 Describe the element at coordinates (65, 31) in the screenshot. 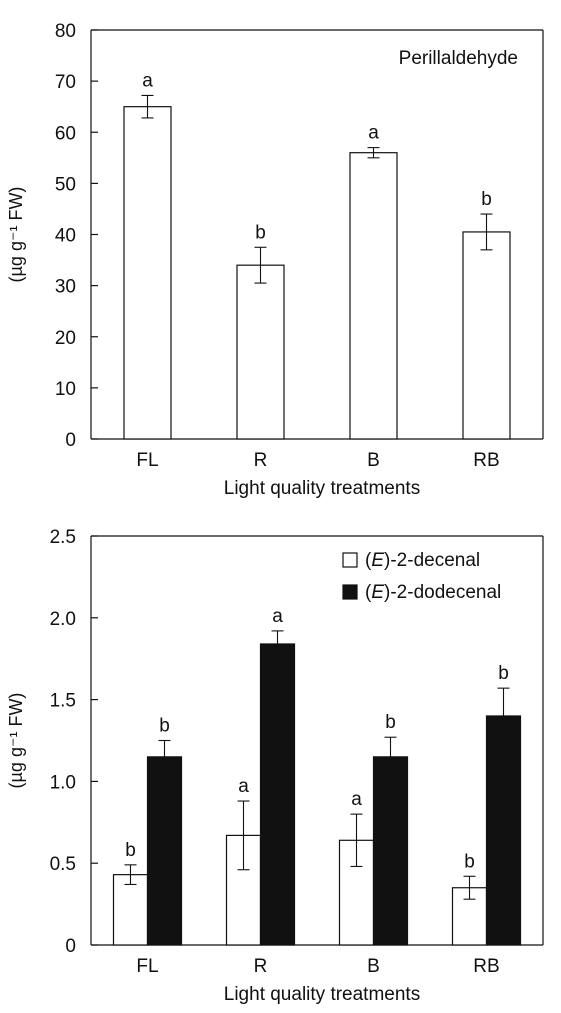

I see `y-tick-label: 80` at that location.